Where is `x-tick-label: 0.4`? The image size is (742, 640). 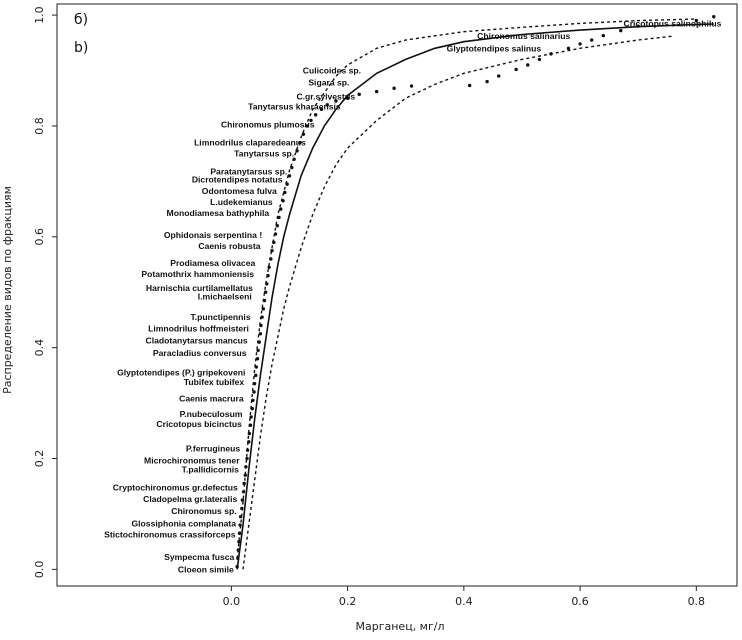
x-tick-label: 0.4 is located at coordinates (464, 601).